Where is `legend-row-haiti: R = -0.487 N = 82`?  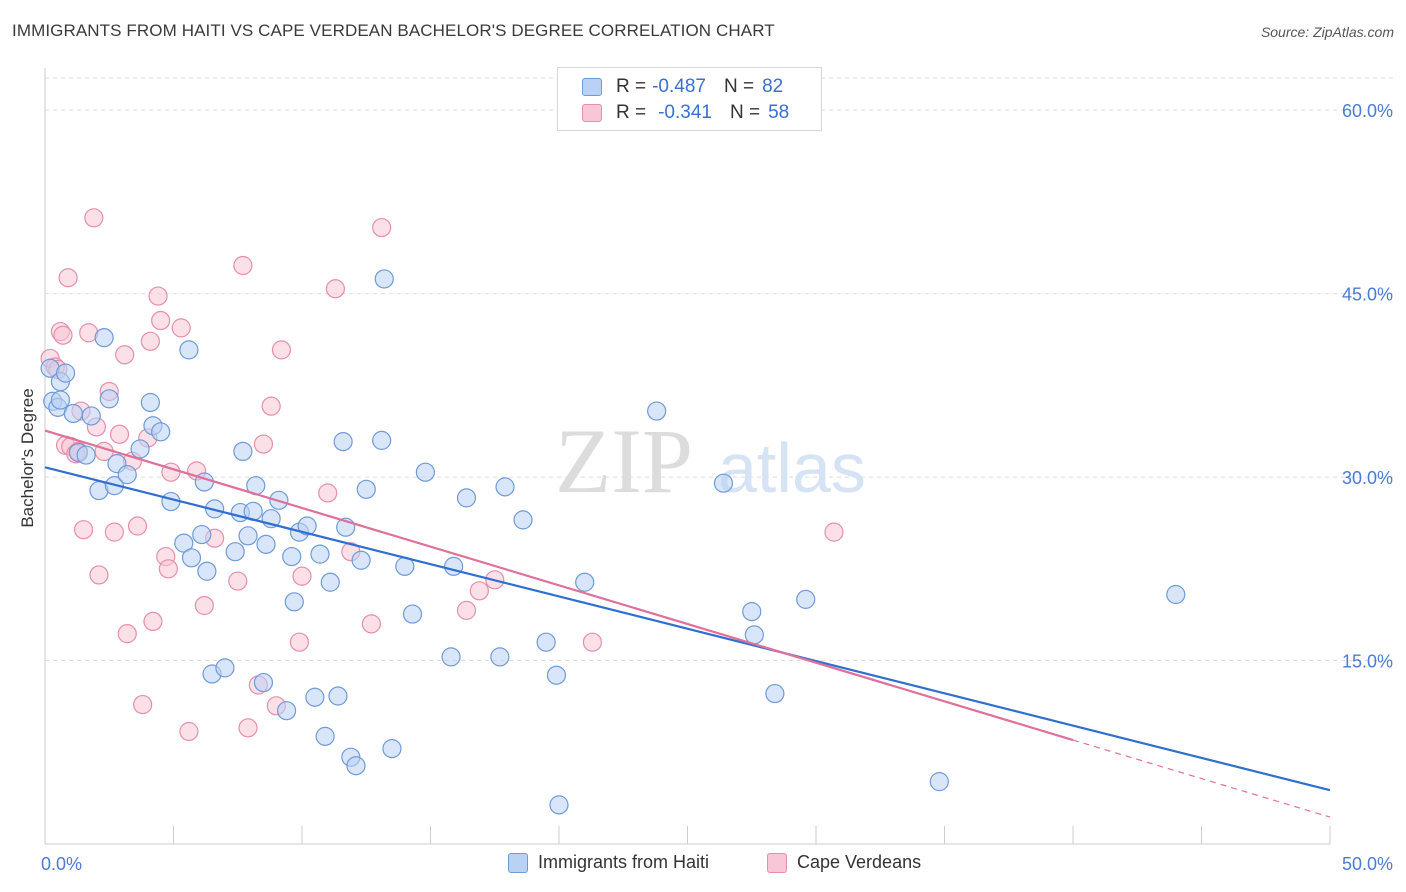
legend-row-haiti: R = -0.487 N = 82 is located at coordinates (682, 87).